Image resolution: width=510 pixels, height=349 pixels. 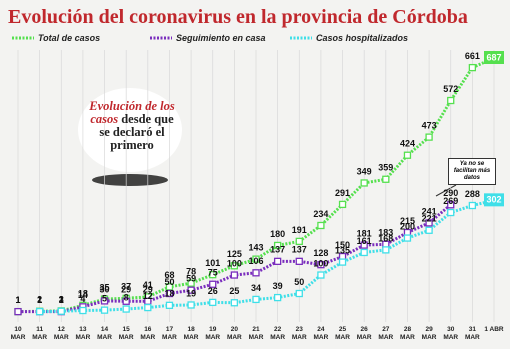 What do you see at coordinates (256, 288) in the screenshot?
I see `data-label: 34` at bounding box center [256, 288].